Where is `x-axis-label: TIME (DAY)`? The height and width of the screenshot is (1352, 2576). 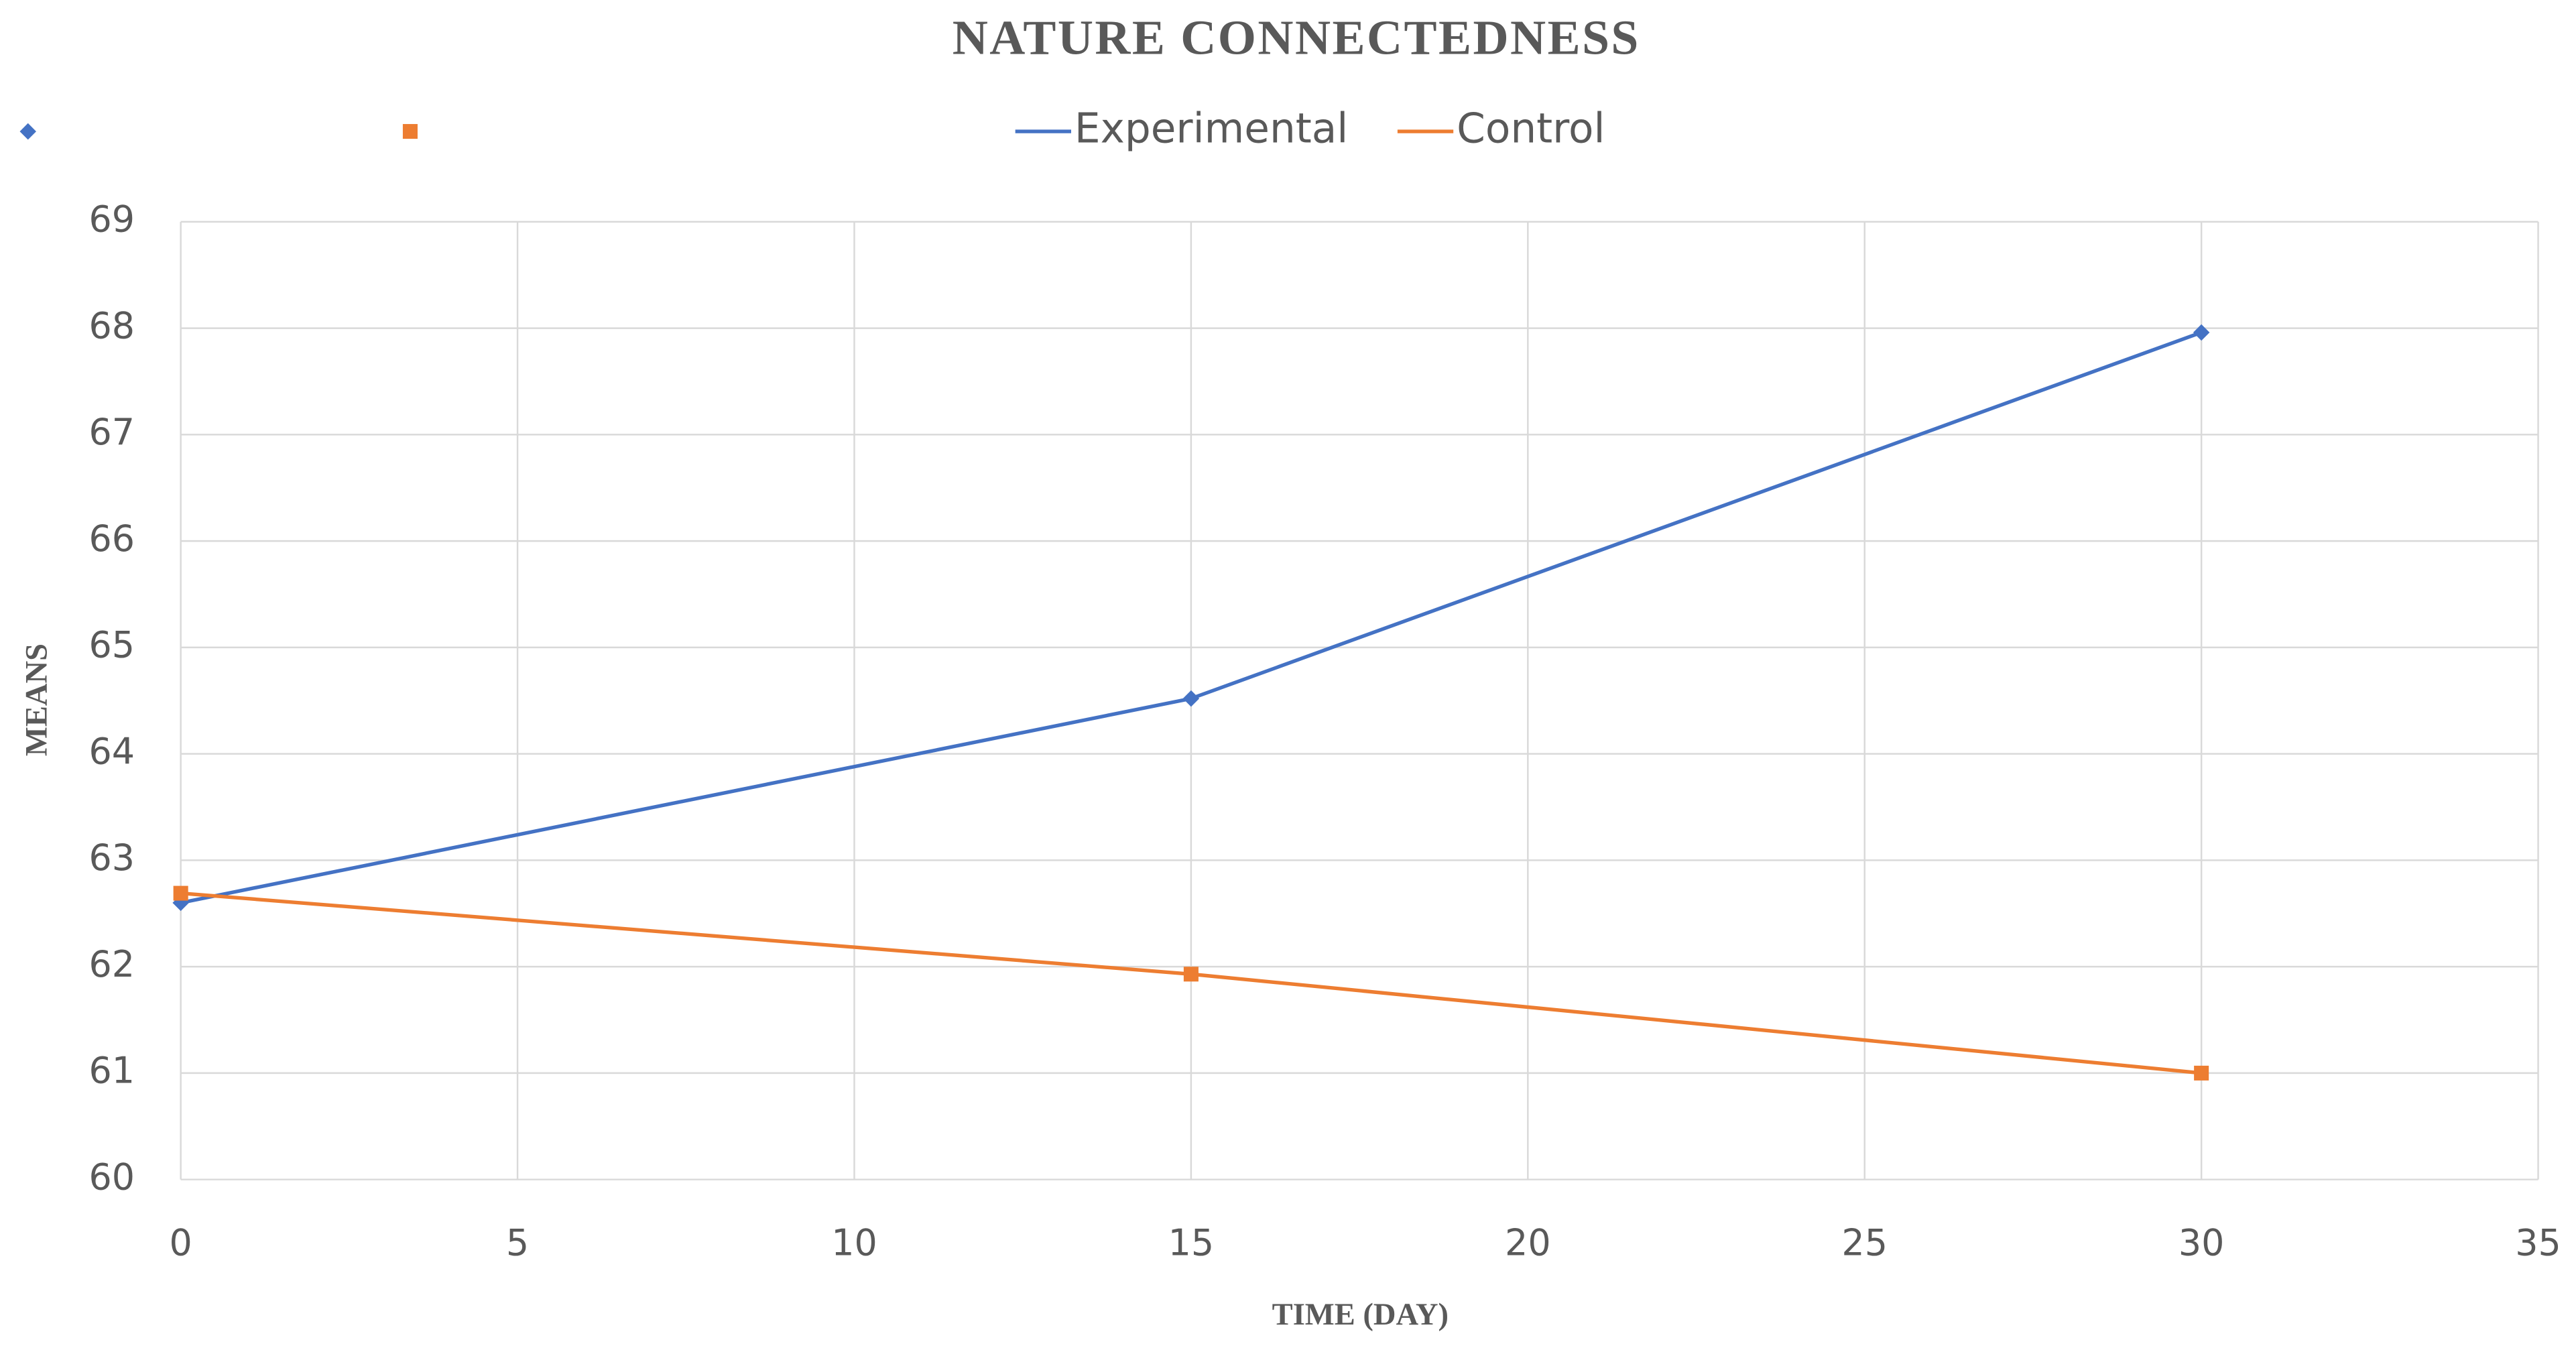
x-axis-label: TIME (DAY) is located at coordinates (1361, 1315).